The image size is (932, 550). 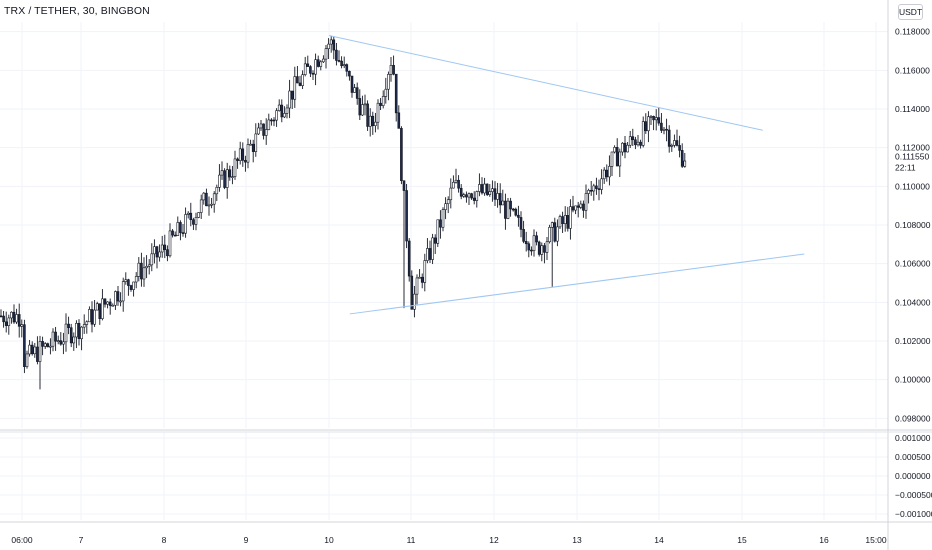 I want to click on oscillator-tick-label: −0.000500, so click(x=913, y=495).